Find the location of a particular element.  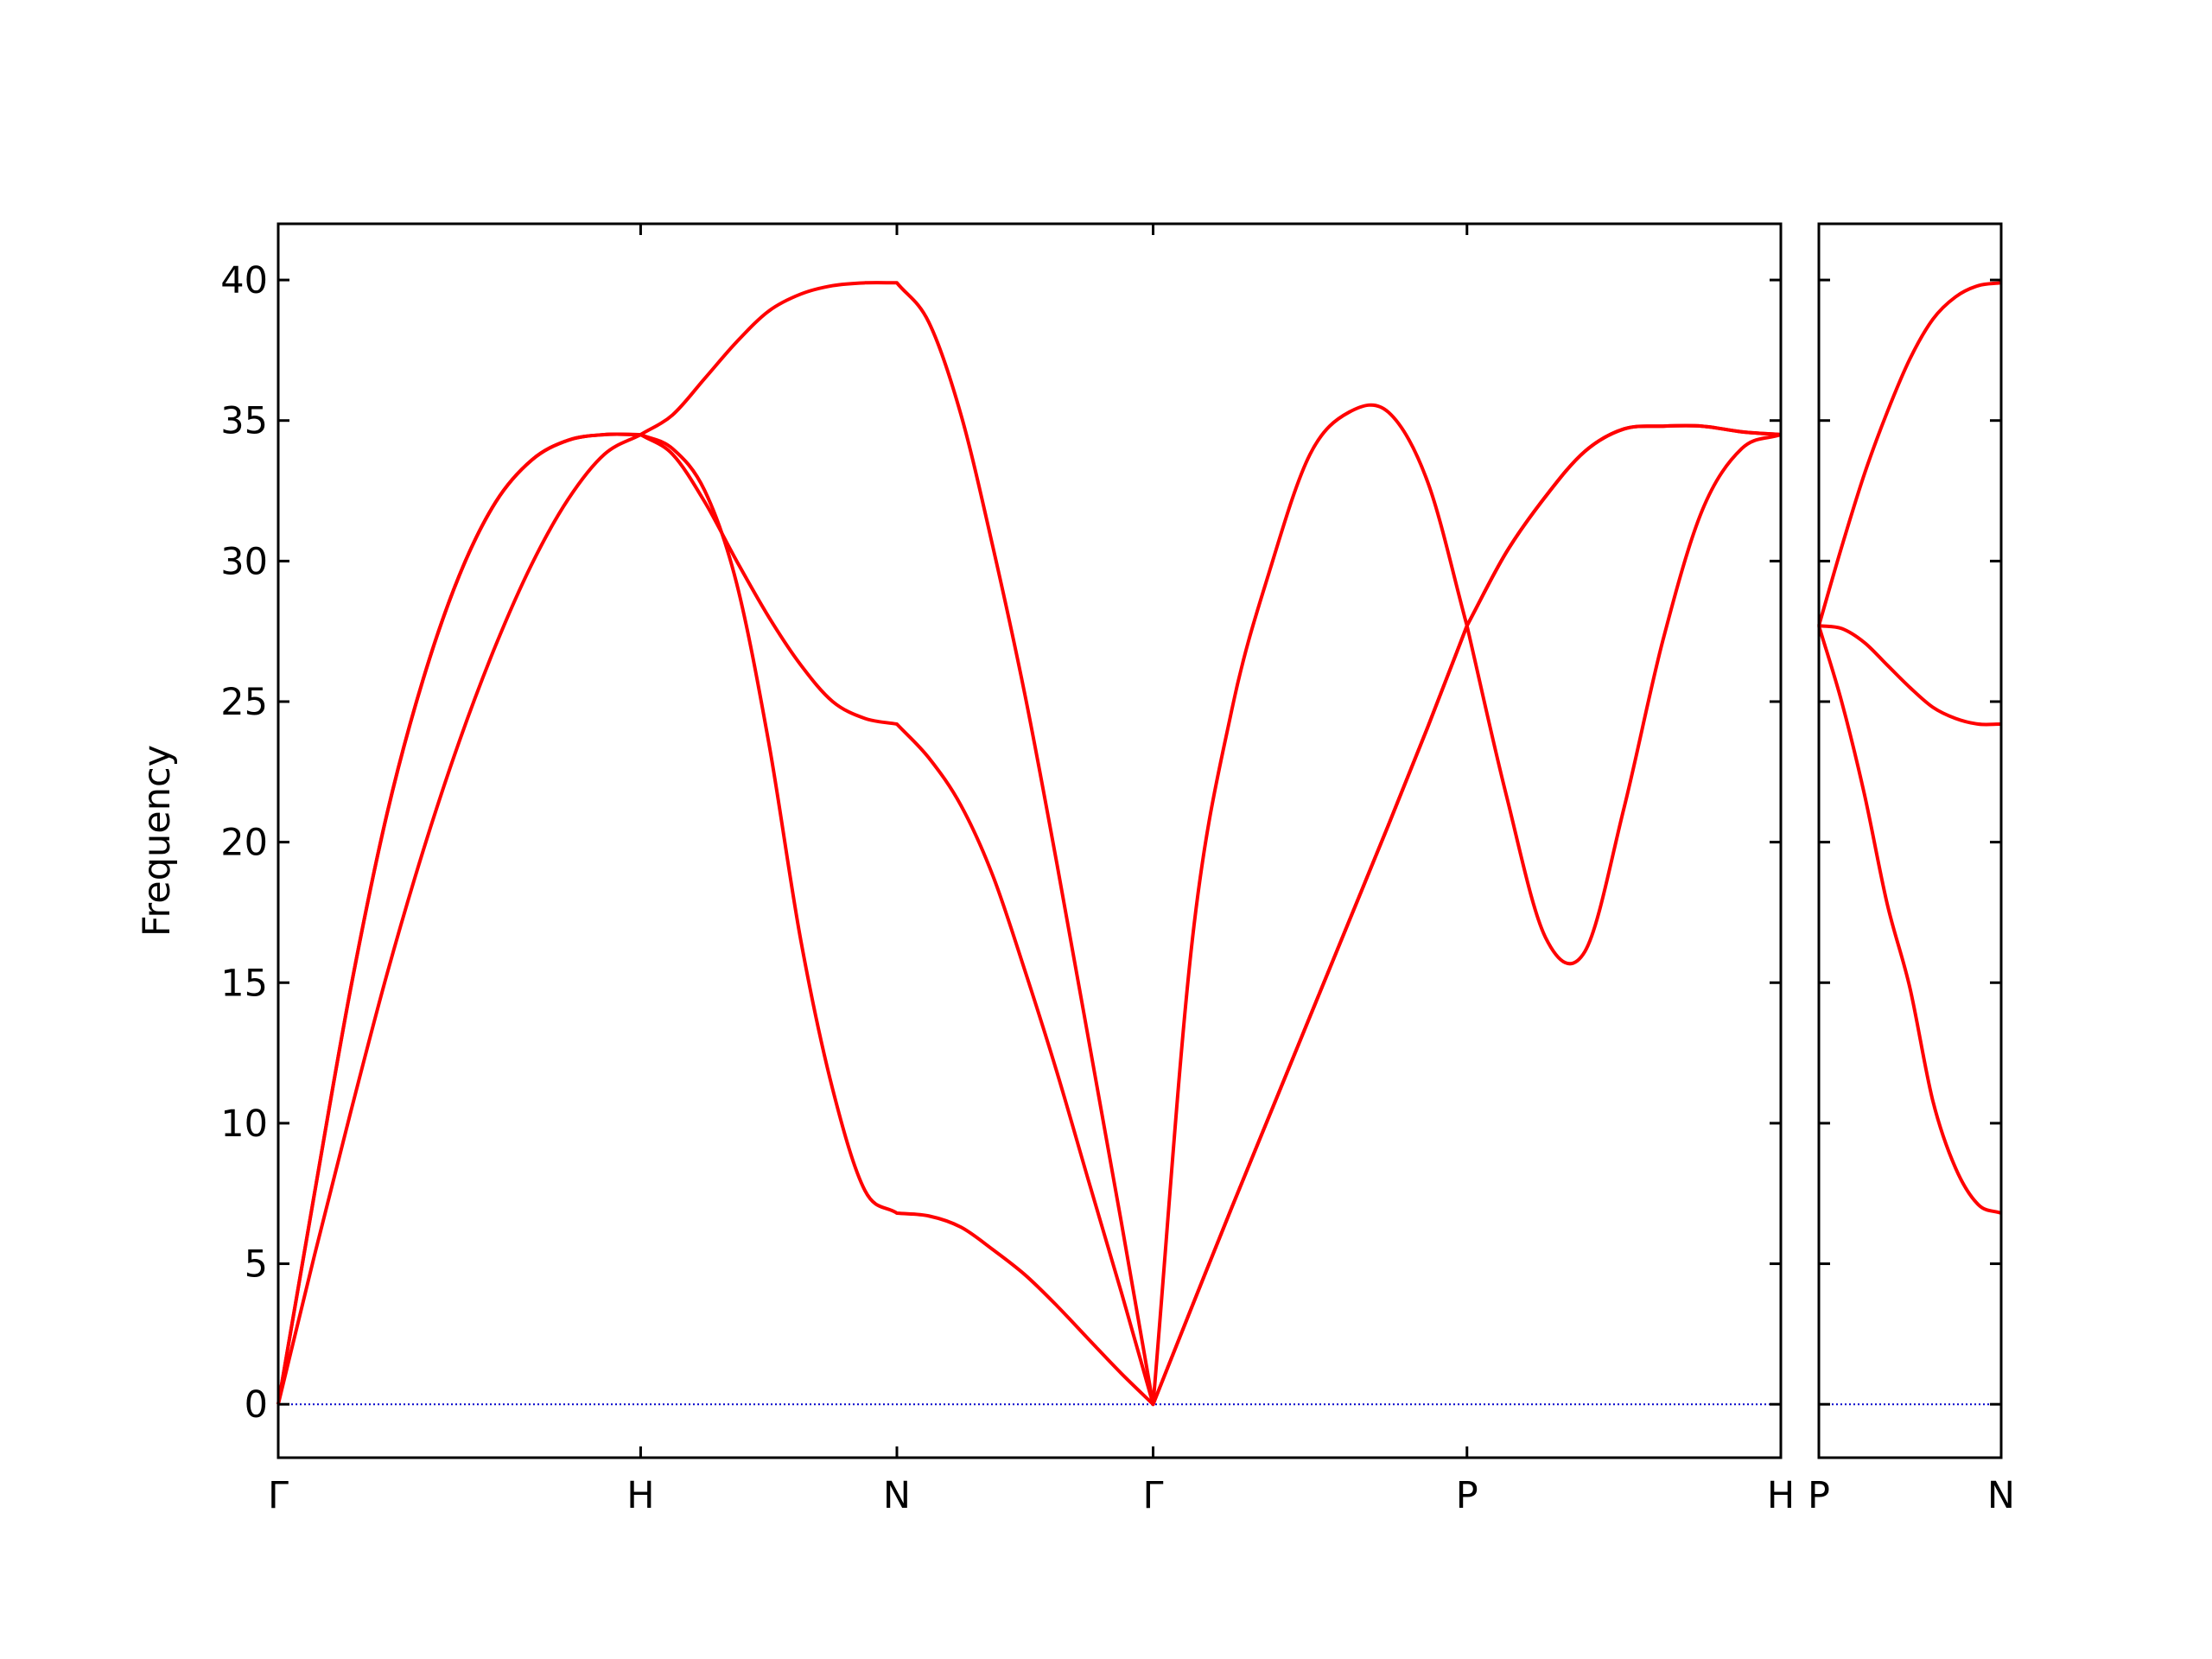

y-axis-label: Frequency is located at coordinates (157, 841).